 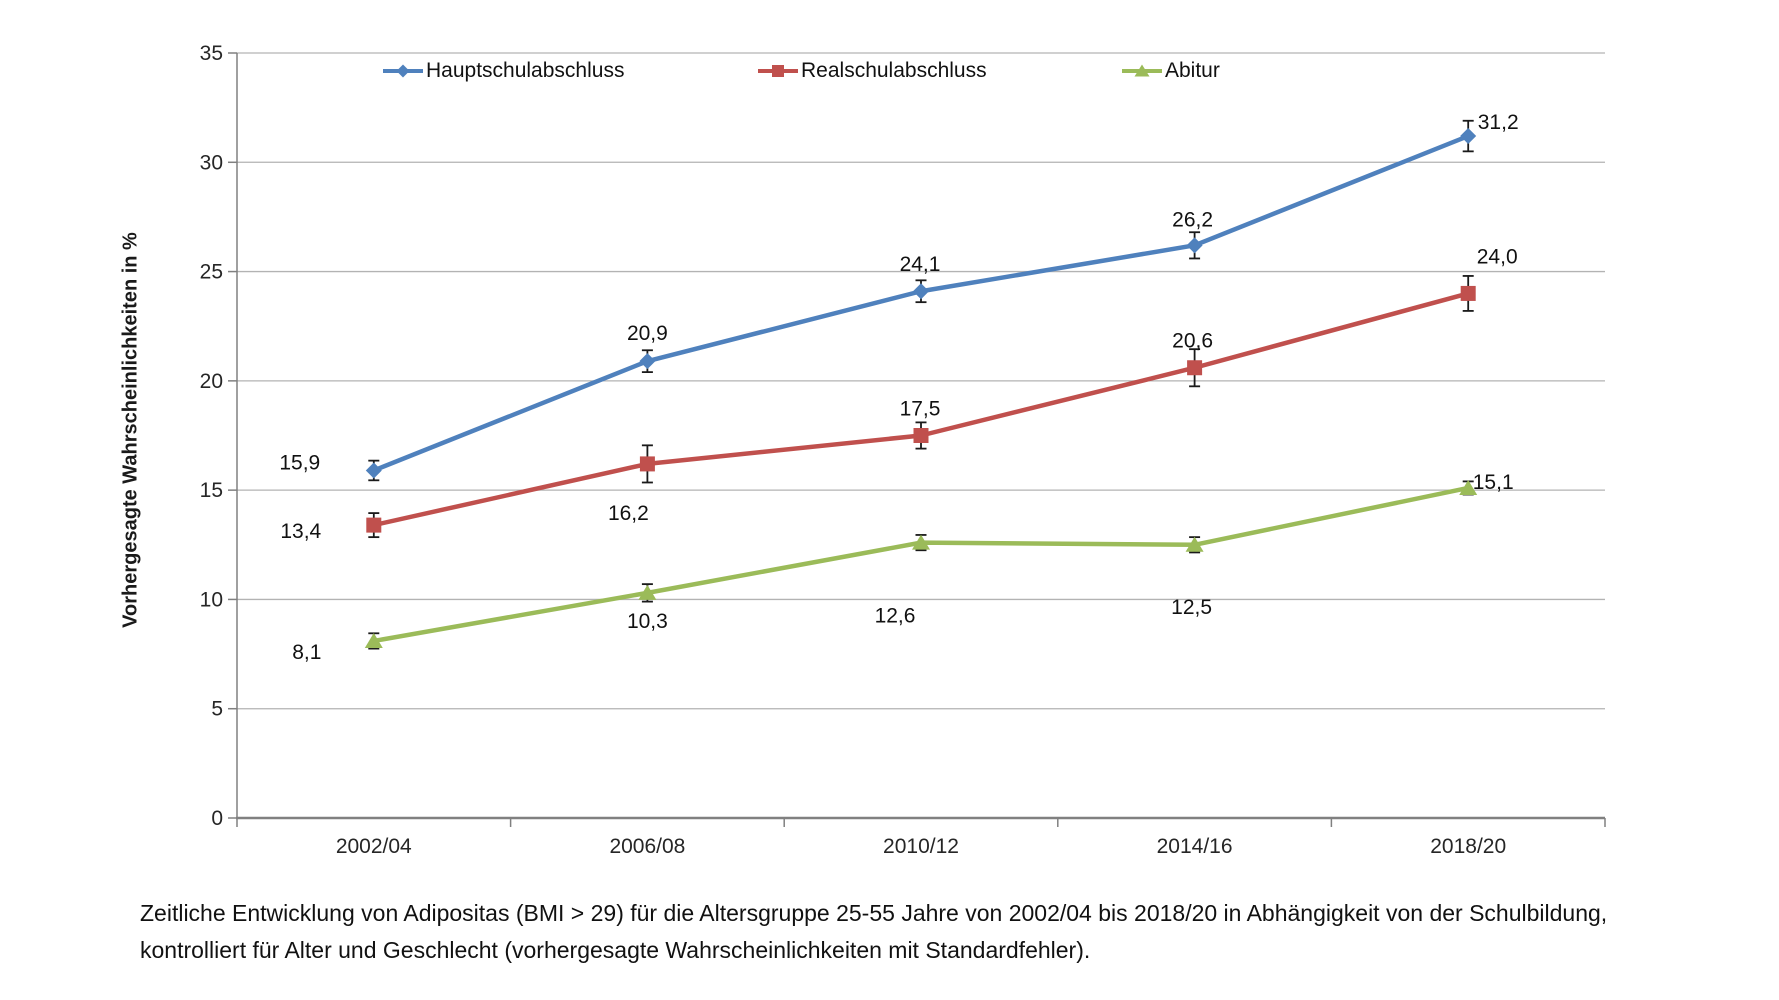 What do you see at coordinates (1497, 256) in the screenshot?
I see `data-point-label: 24,0` at bounding box center [1497, 256].